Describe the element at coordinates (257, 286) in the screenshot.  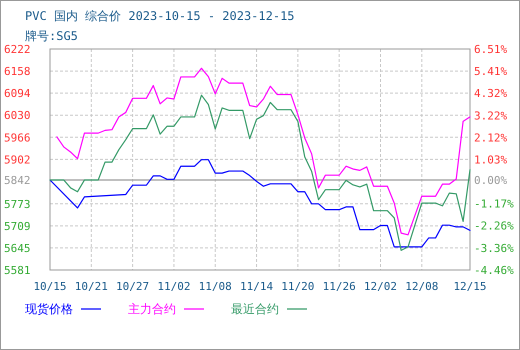
I see `x-tick-label: 11/14` at that location.